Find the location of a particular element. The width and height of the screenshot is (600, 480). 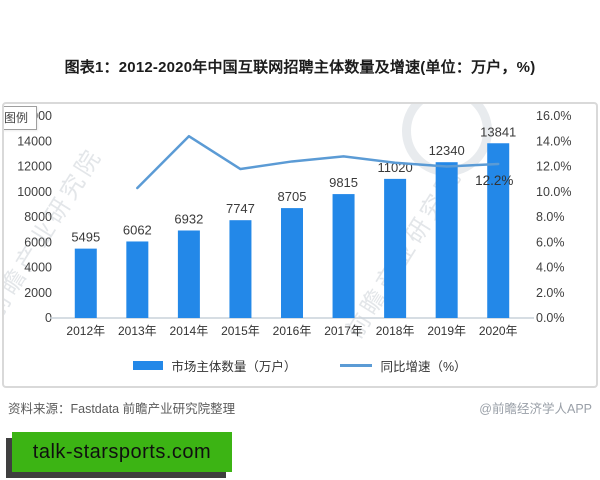

right-axis-tick: 10.0% is located at coordinates (553, 192).